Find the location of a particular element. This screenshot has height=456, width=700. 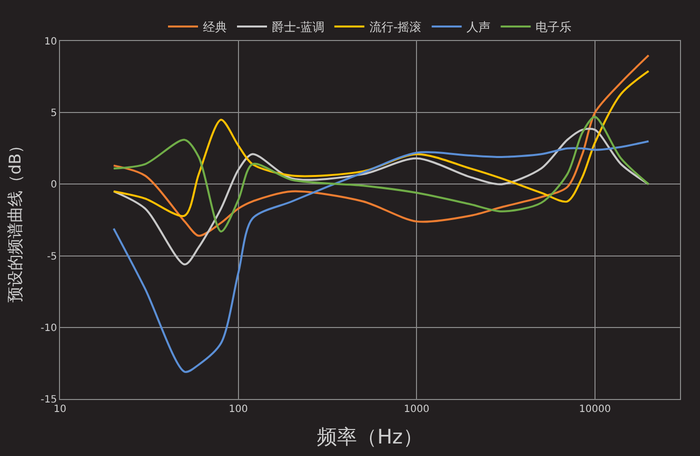

x-tick-label: 100 is located at coordinates (238, 409).